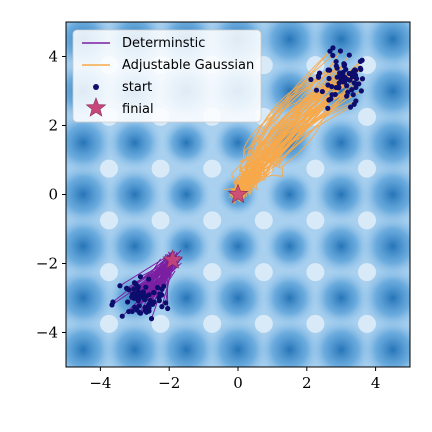  Describe the element at coordinates (137, 87) in the screenshot. I see `legend-label-start: start` at that location.